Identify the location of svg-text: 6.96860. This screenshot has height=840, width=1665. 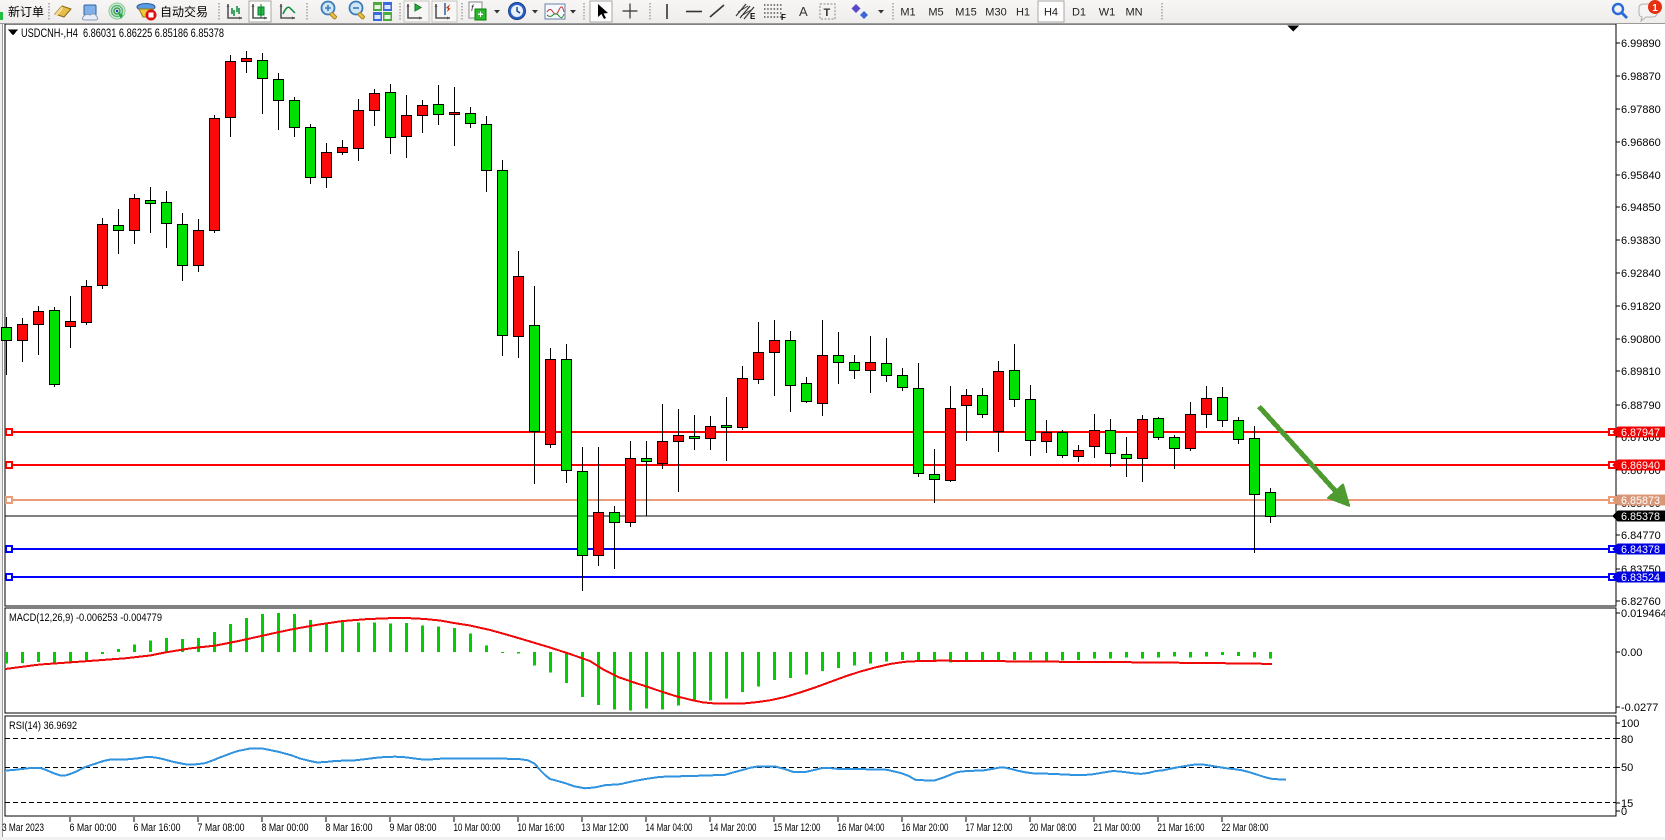
(1641, 143).